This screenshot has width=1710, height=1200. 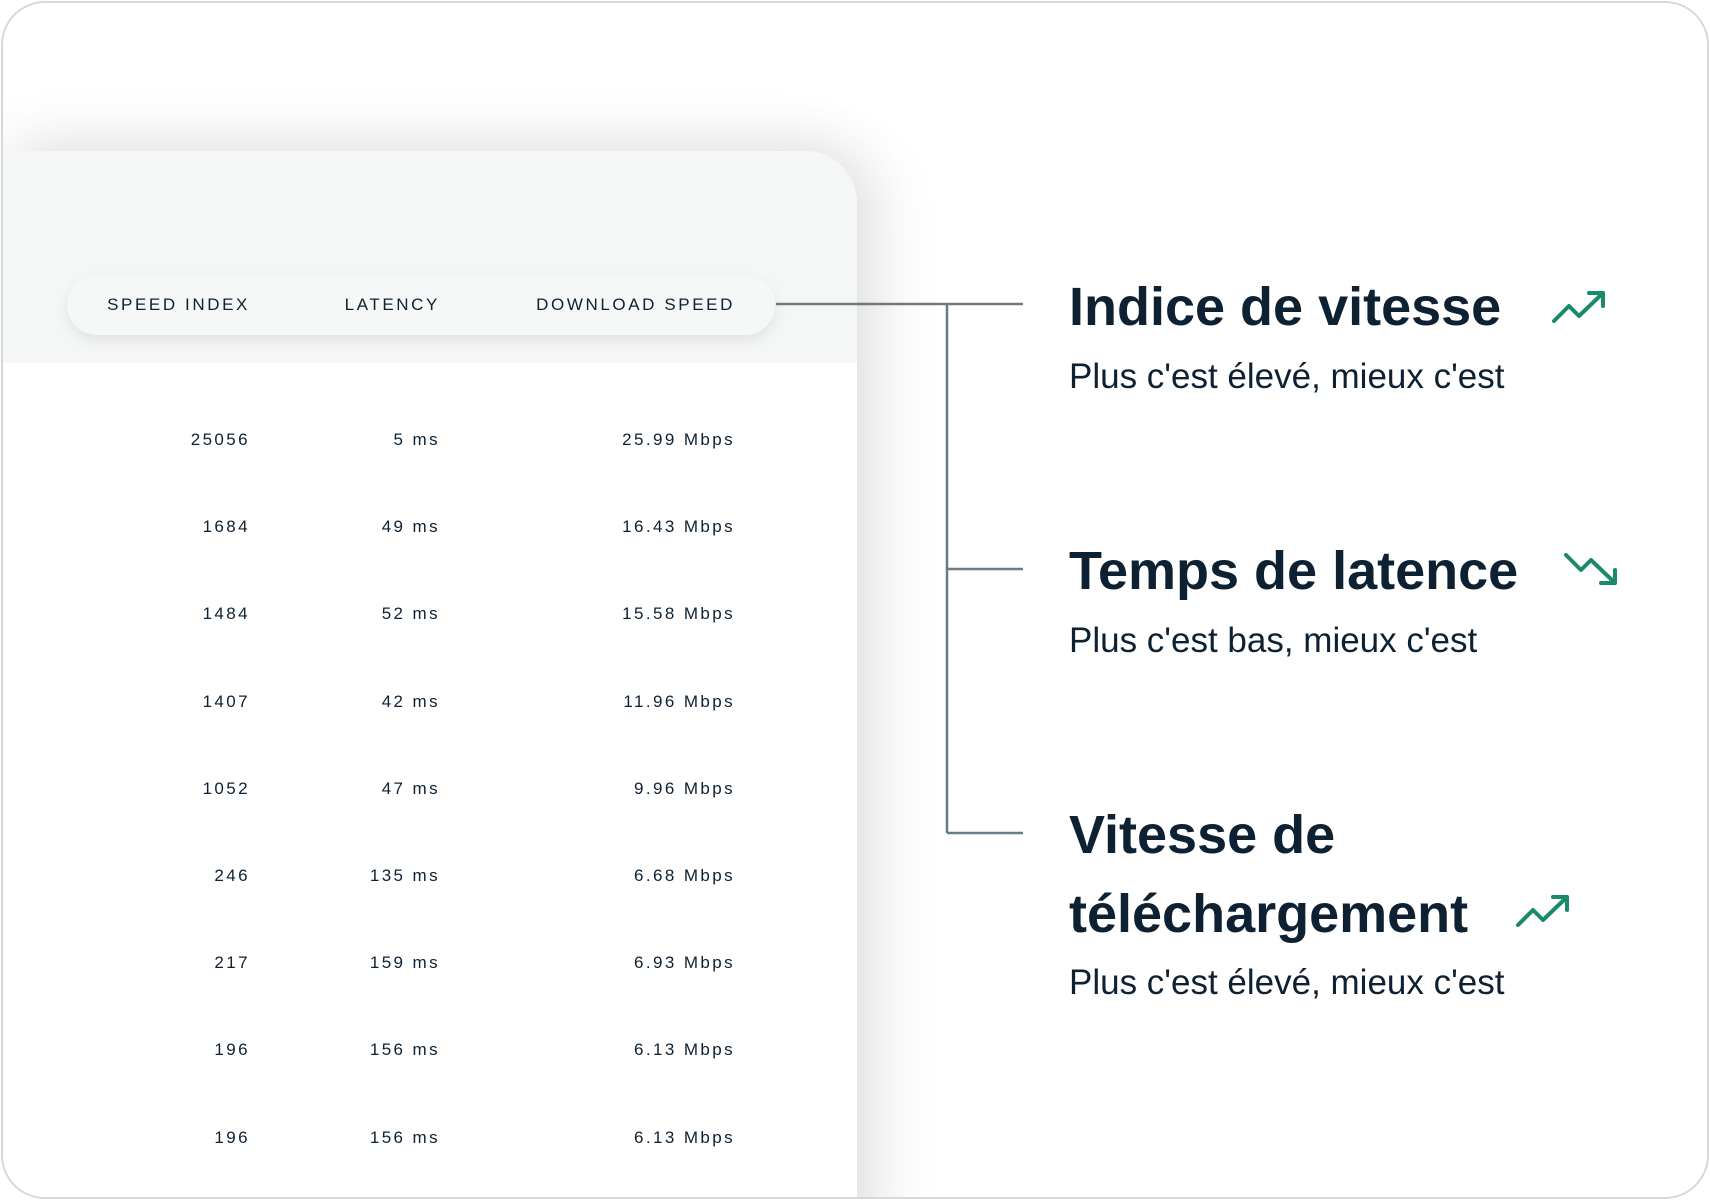 I want to click on trend-down-icon, so click(x=1590, y=569).